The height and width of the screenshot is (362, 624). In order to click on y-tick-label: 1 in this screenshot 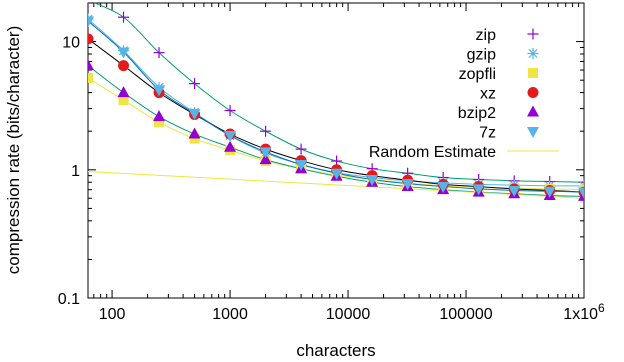, I will do `click(75, 171)`.